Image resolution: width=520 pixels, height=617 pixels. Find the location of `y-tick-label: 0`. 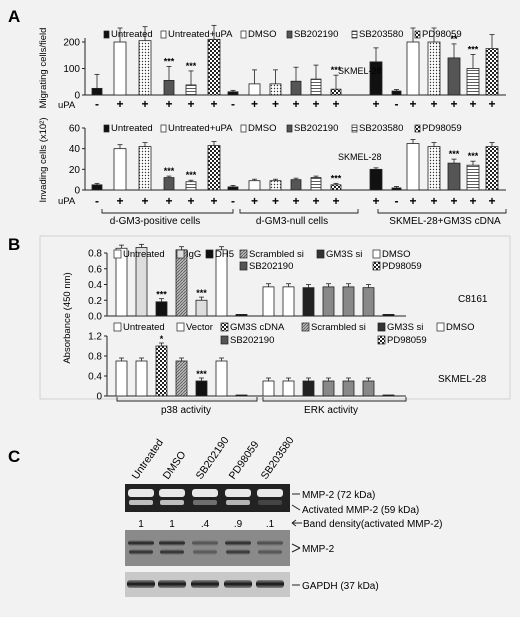

y-tick-label: 0 is located at coordinates (77, 191).